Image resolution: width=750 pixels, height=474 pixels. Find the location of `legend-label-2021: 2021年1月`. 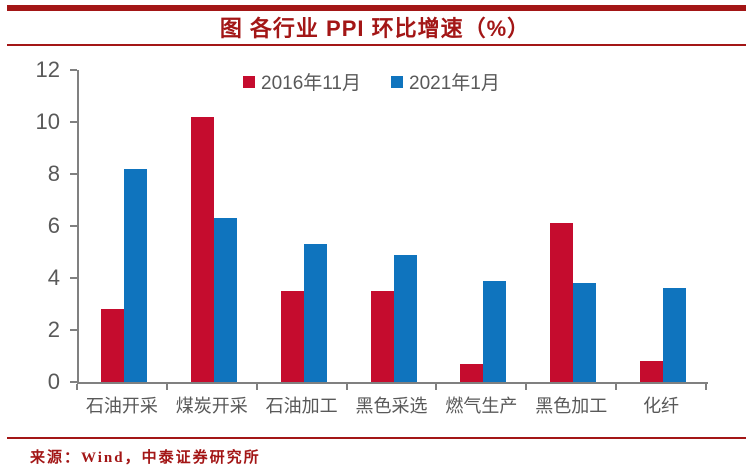

legend-label-2021: 2021年1月 is located at coordinates (454, 83).